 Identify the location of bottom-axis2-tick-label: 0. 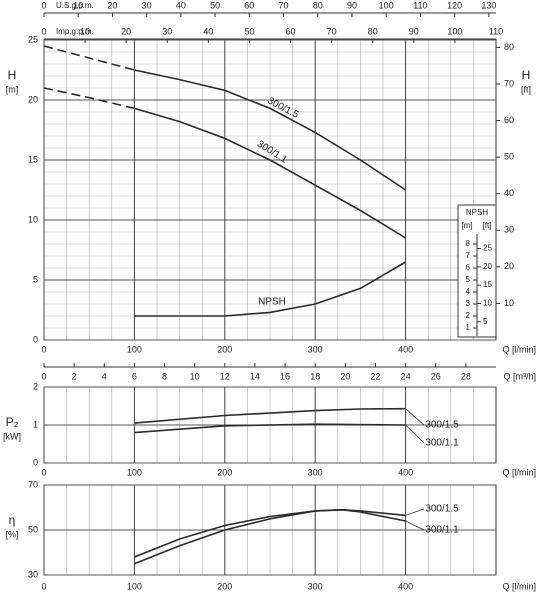
(43, 376).